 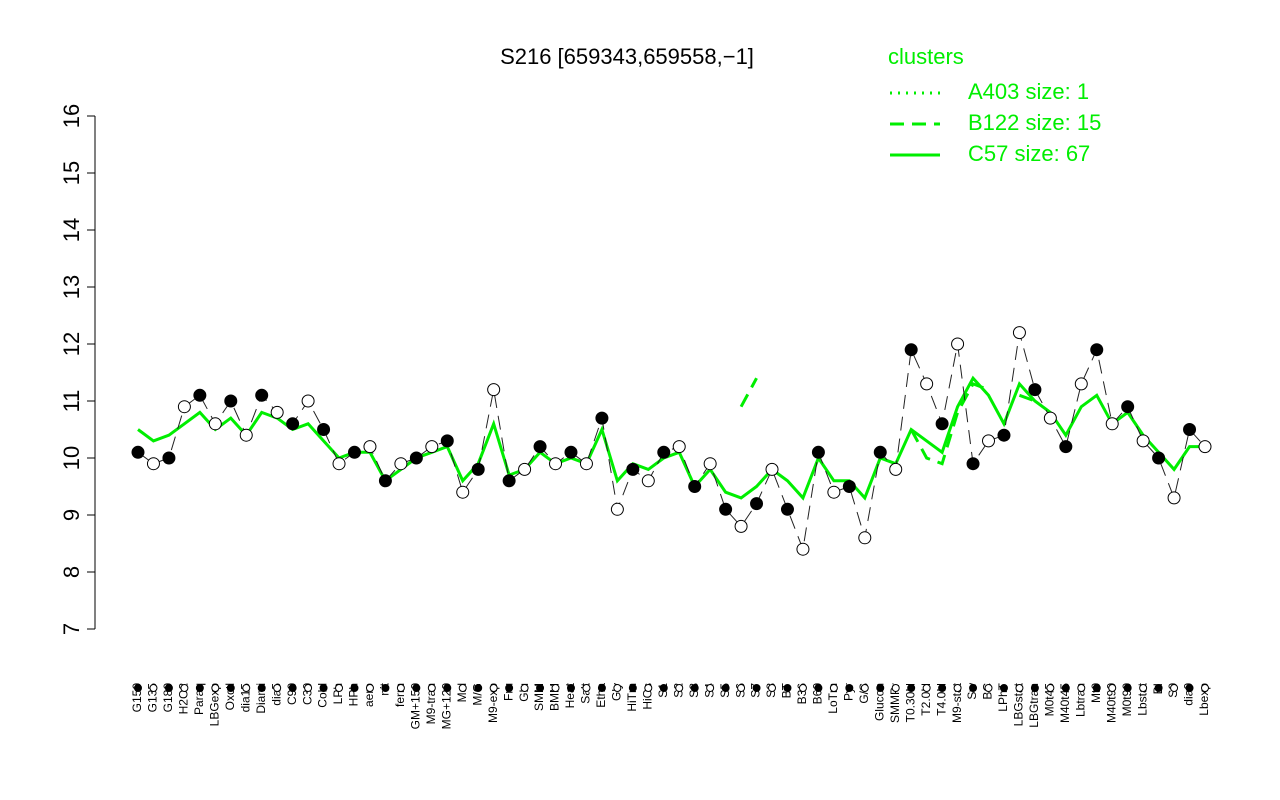 What do you see at coordinates (926, 699) in the screenshot?
I see `x-tick-label: T2.0H` at bounding box center [926, 699].